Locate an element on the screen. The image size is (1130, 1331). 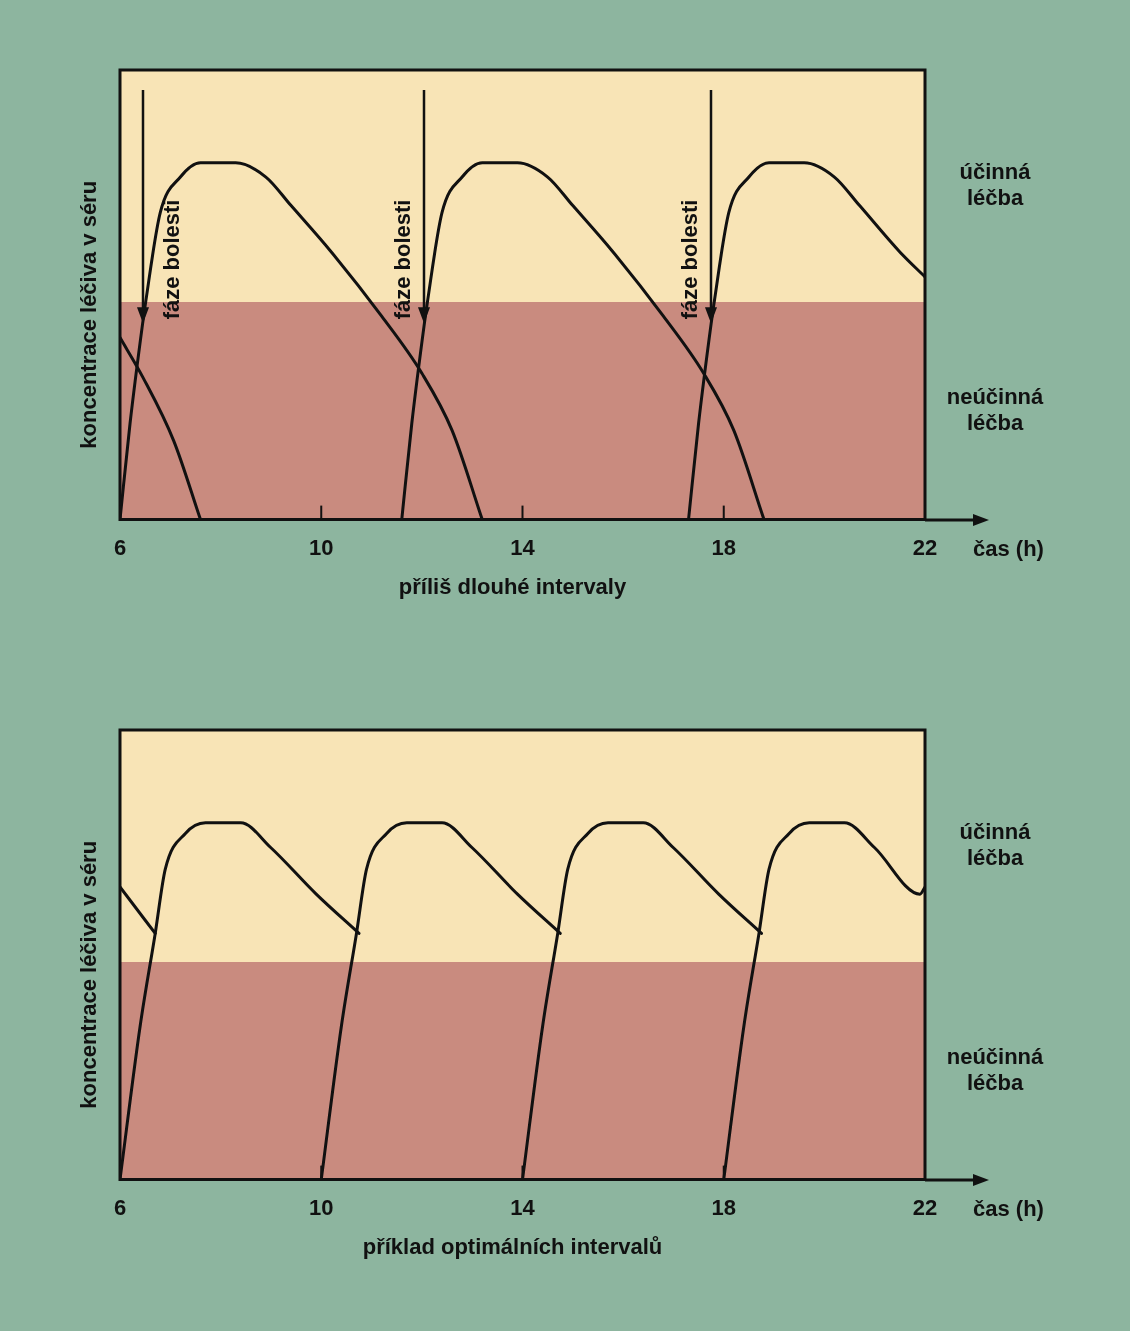
text: příliš dlouhé intervaly is located at coordinates (512, 586).